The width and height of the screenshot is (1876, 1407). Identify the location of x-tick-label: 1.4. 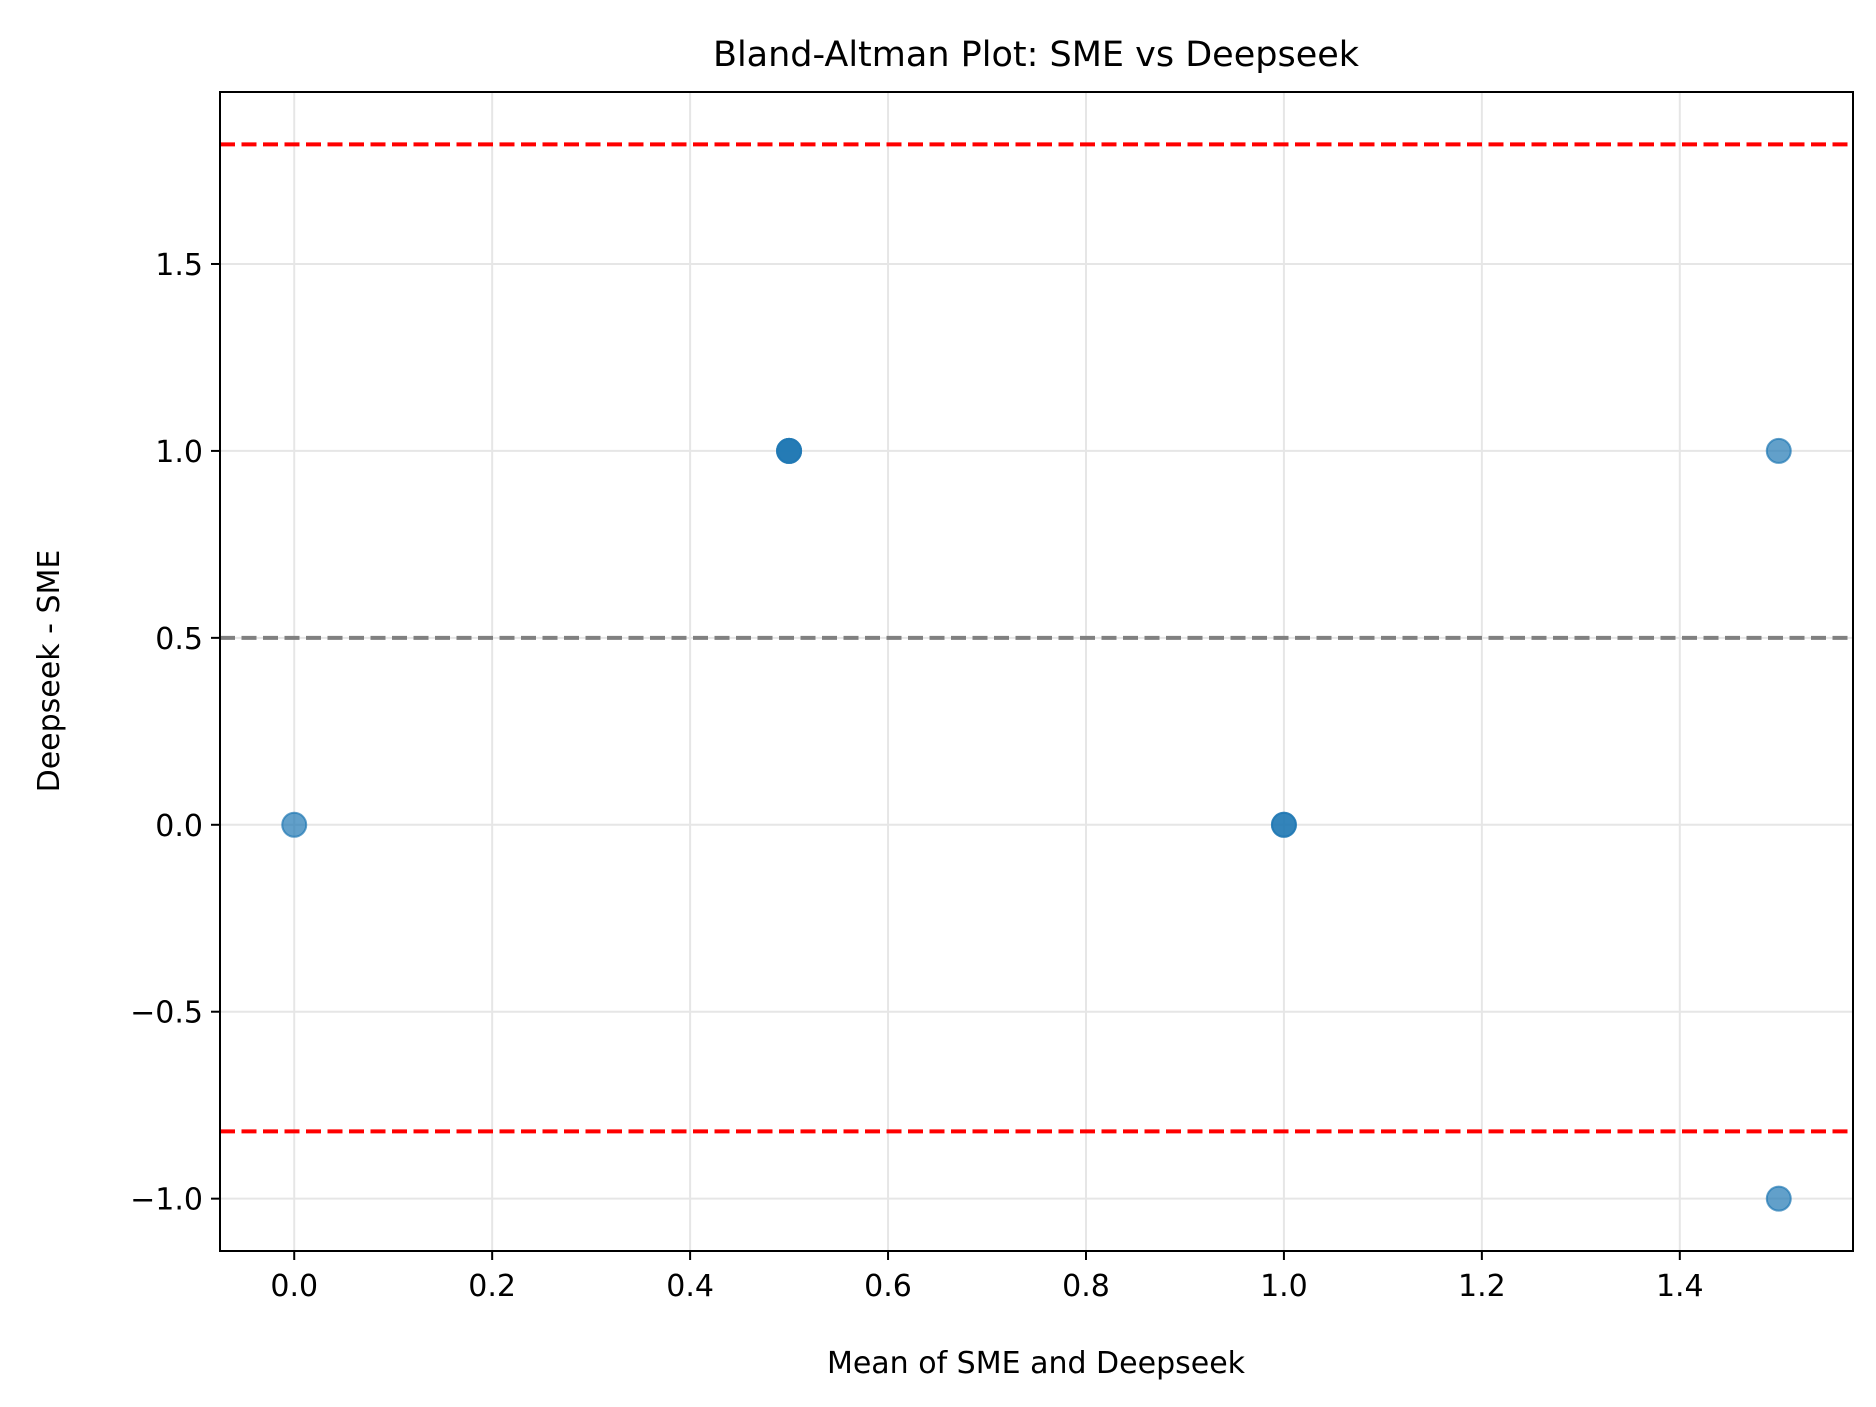
(1680, 1286).